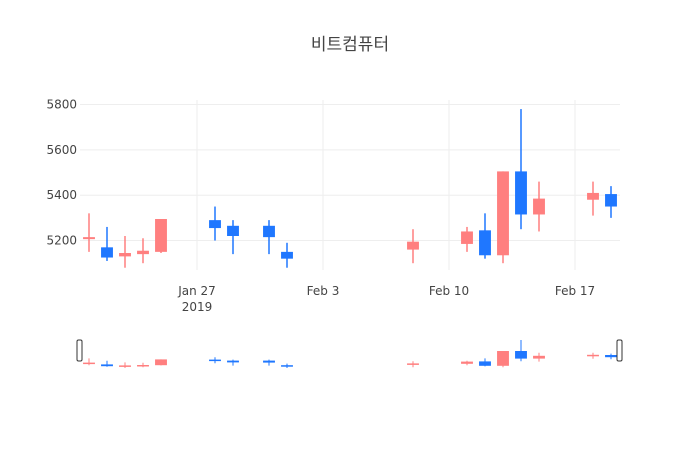 Image resolution: width=700 pixels, height=450 pixels. Describe the element at coordinates (61, 173) in the screenshot. I see `y-axis-ticks: 5200 5400 5600 5800` at that location.